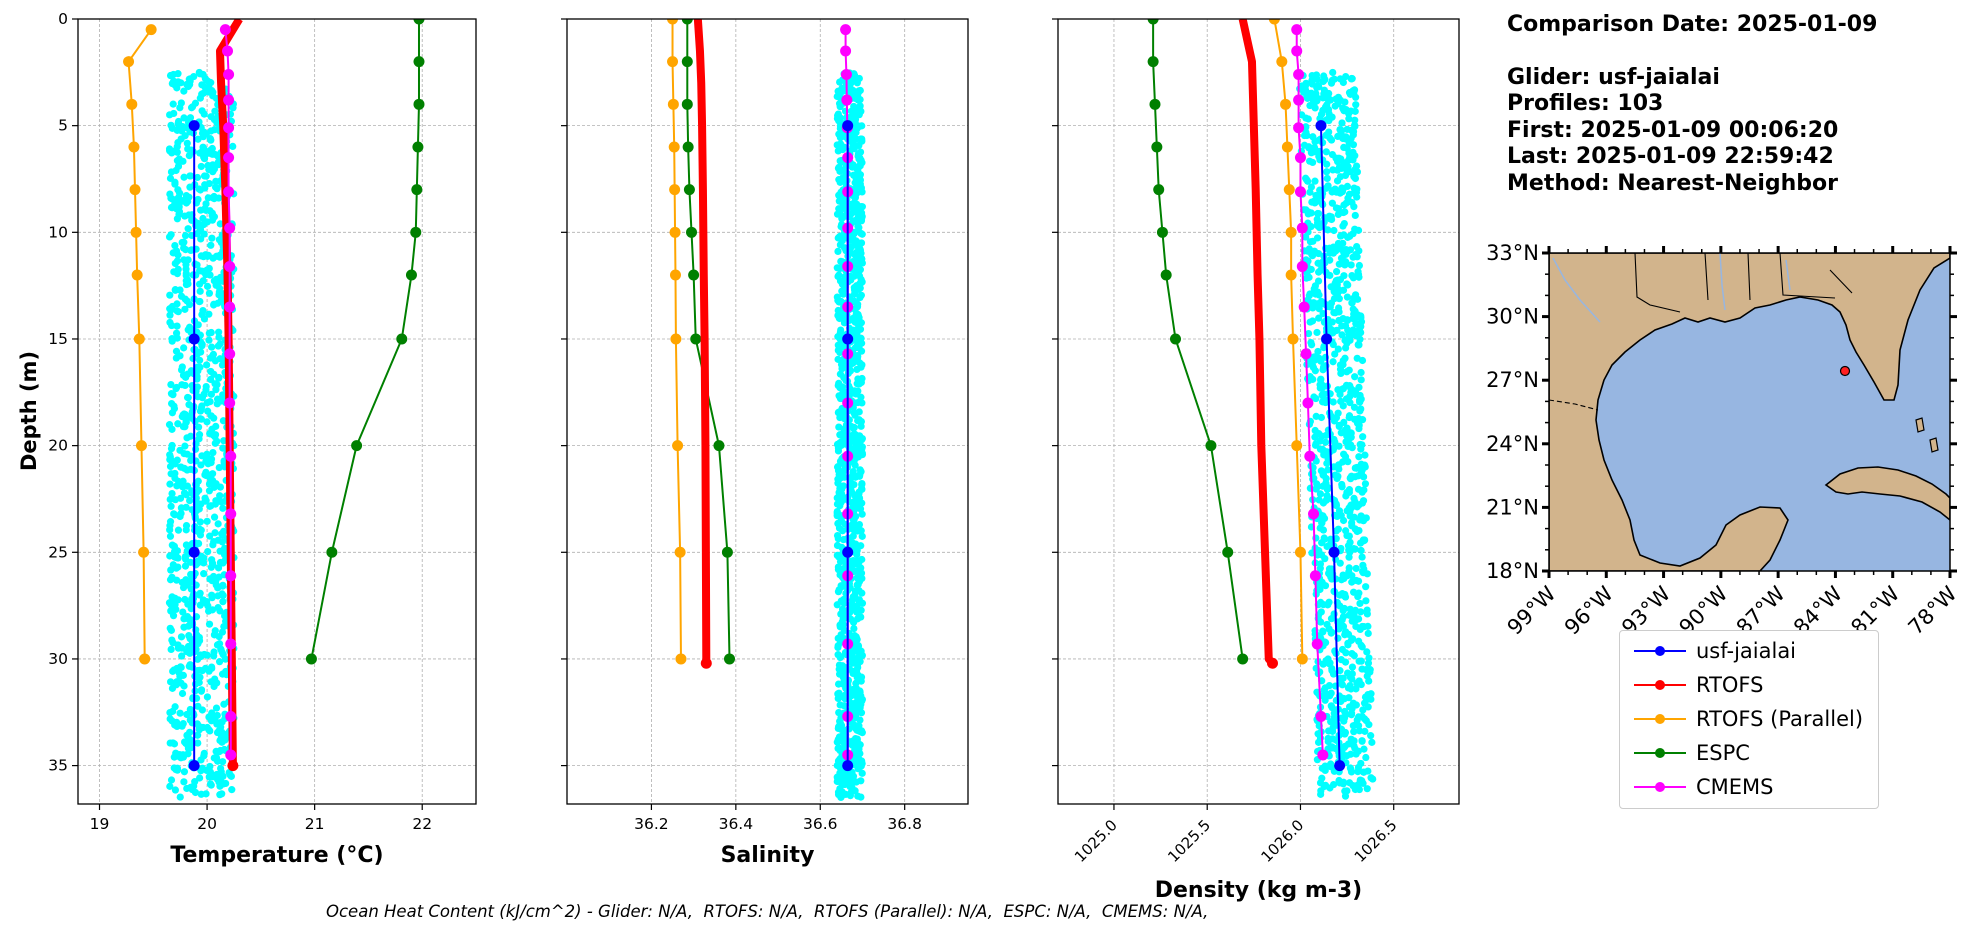  Describe the element at coordinates (1589, 610) in the screenshot. I see `map-lon-label: 96°W` at that location.